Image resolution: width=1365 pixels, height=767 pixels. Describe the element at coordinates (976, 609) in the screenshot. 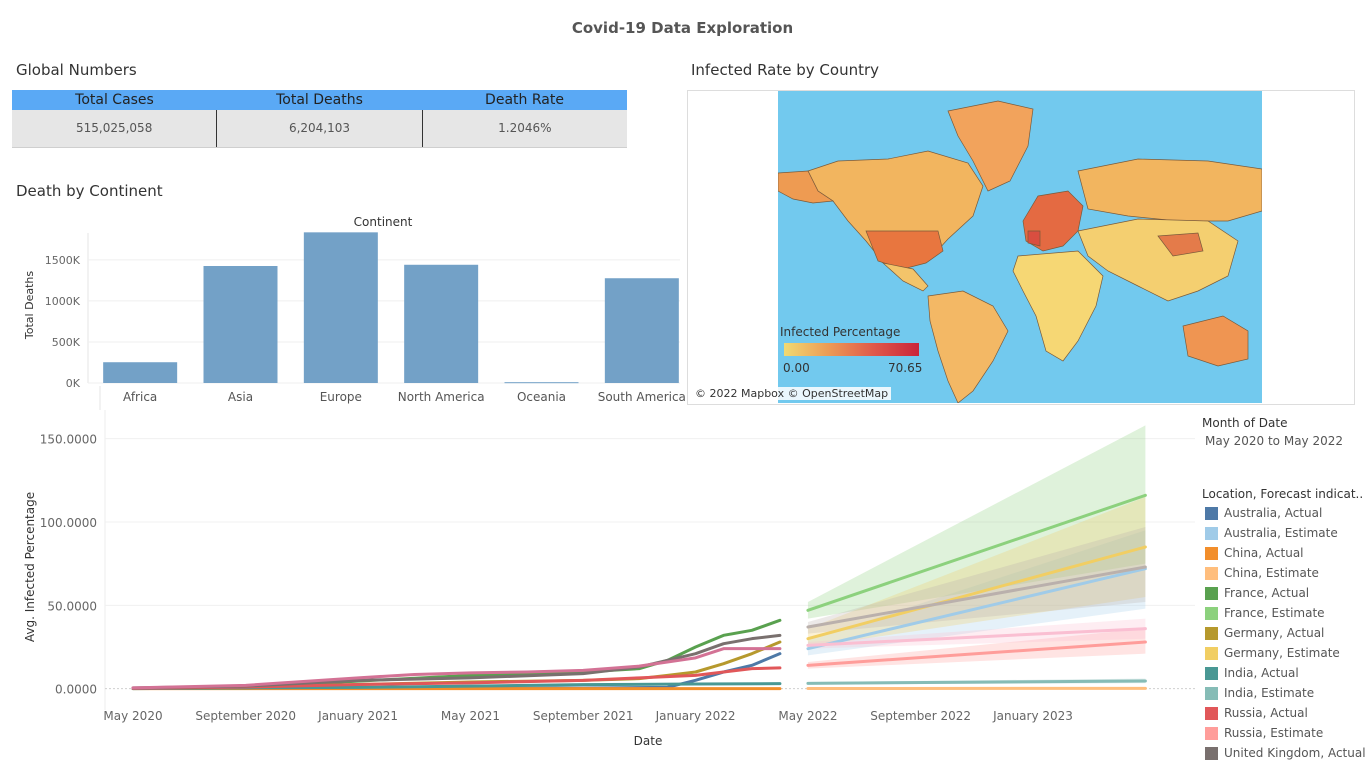

I see `line-australia-estimate` at that location.